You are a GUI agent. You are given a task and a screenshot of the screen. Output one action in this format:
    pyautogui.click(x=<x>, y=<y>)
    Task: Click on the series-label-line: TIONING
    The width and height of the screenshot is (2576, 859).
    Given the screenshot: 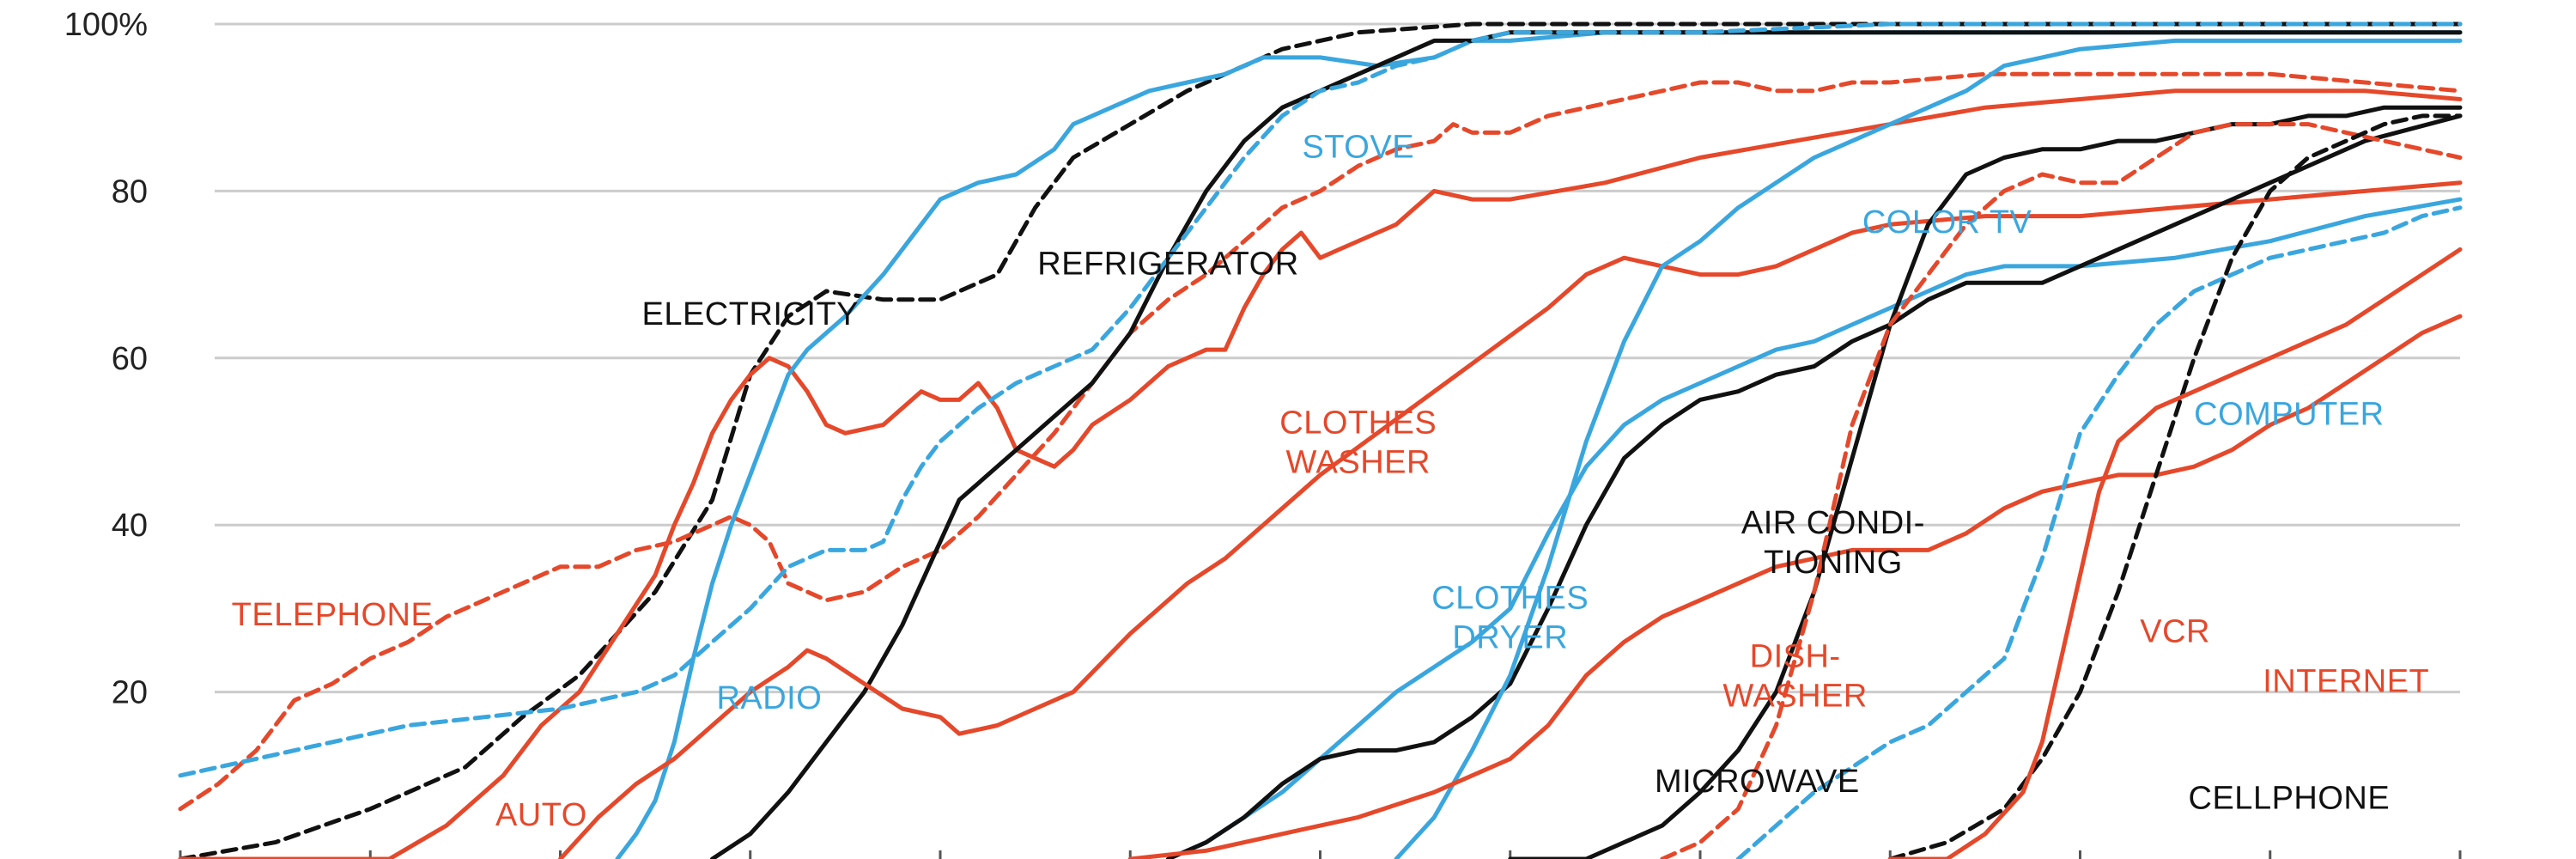 What is the action you would take?
    pyautogui.click(x=1834, y=563)
    